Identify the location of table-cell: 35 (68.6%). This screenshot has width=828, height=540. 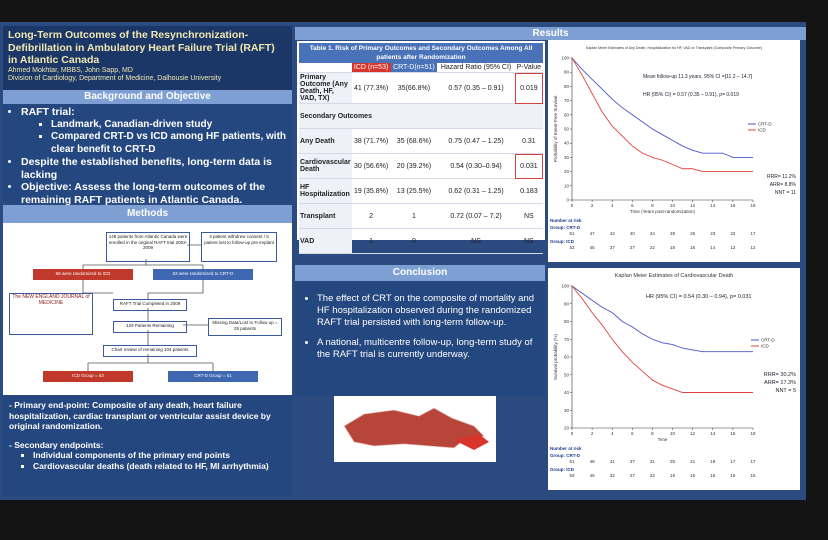
(414, 141).